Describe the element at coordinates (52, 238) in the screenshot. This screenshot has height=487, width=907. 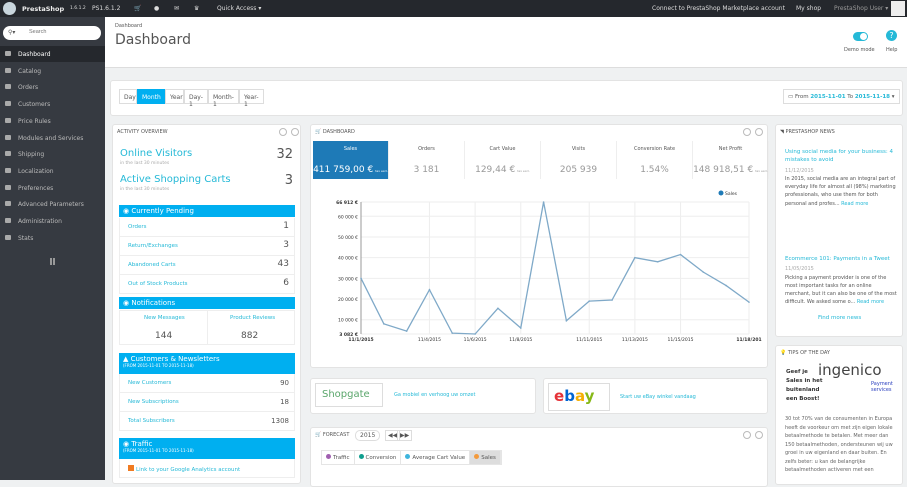
I see `sidebar-item-stats: Stats` at that location.